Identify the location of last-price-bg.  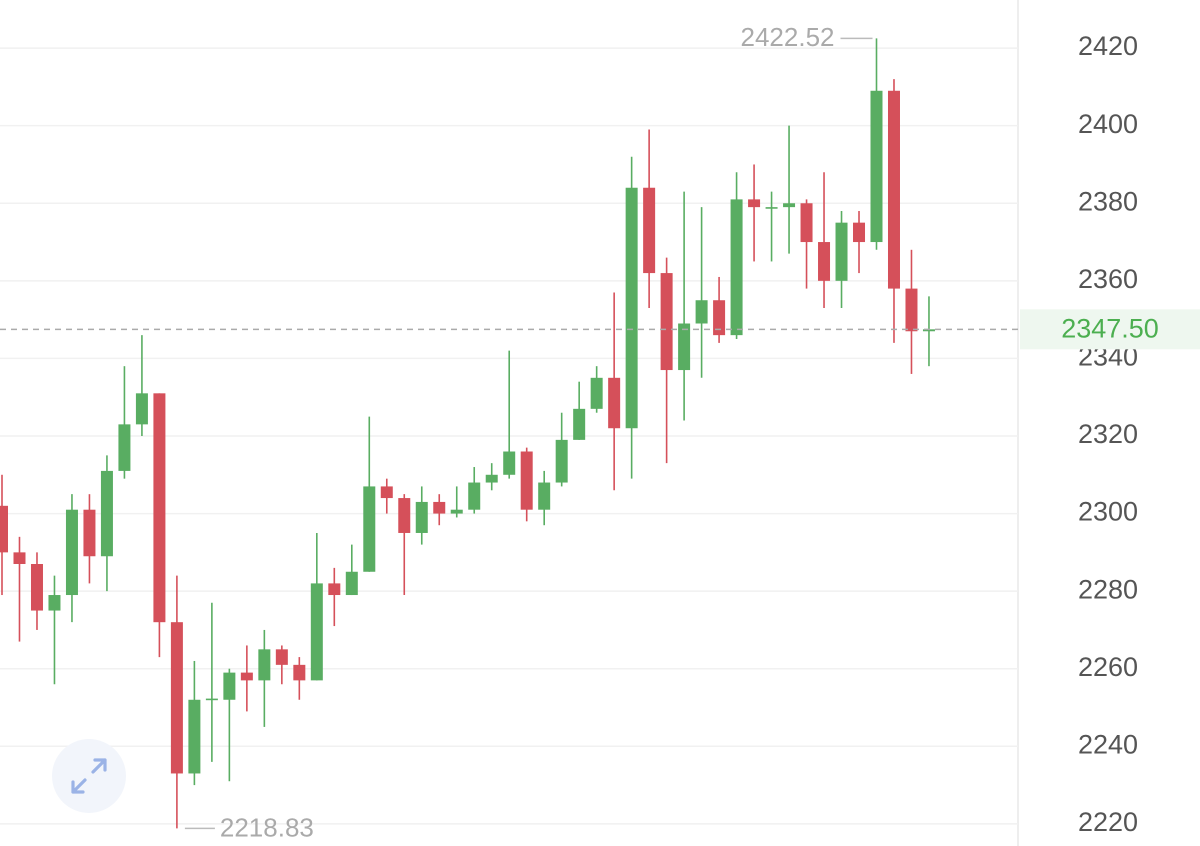
(1110, 329).